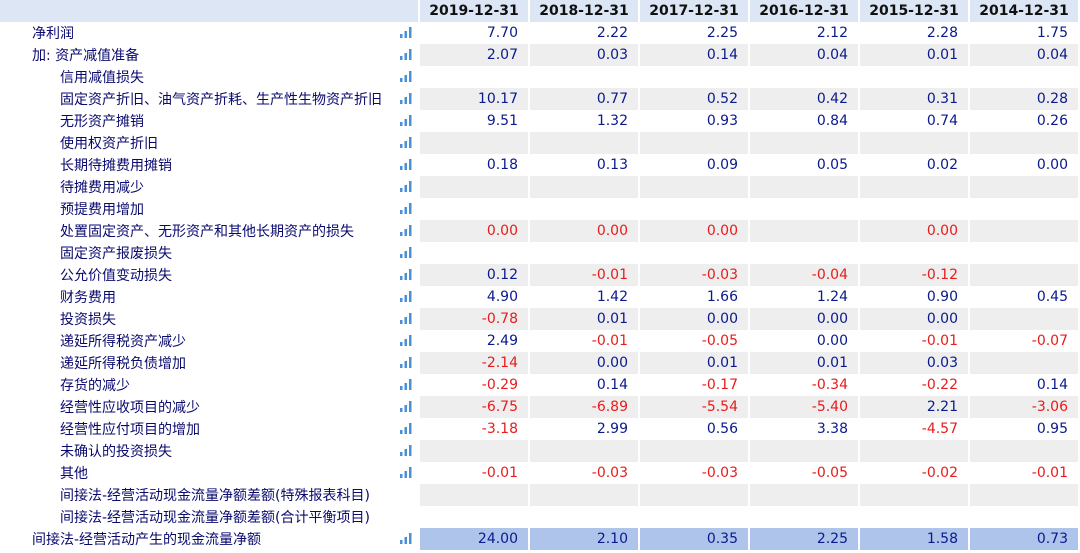  What do you see at coordinates (1025, 11) in the screenshot?
I see `year-header: 2014-12-31` at bounding box center [1025, 11].